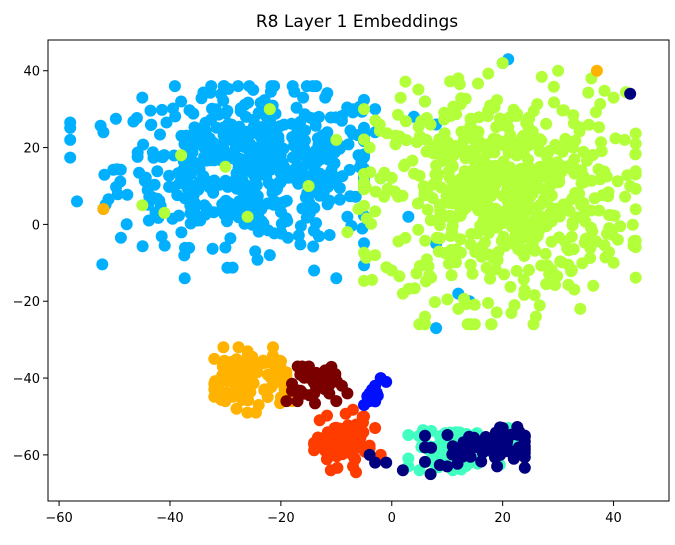 This screenshot has width=675, height=545. I want to click on chart-title: R8 Layer 1 Embeddings, so click(357, 22).